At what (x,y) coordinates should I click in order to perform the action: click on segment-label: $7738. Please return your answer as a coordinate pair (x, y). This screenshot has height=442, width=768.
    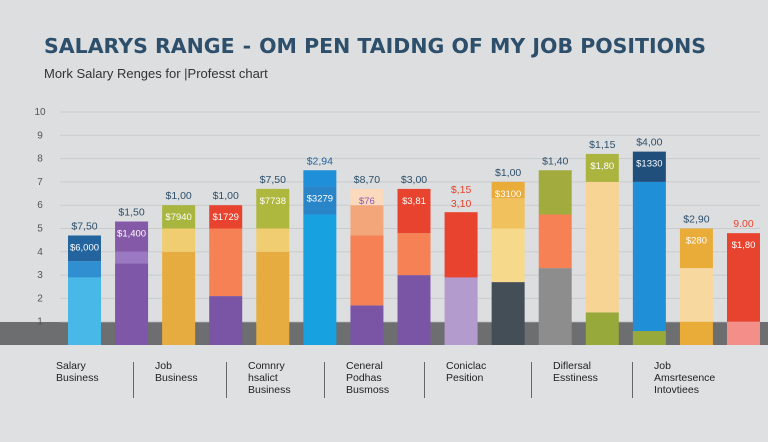
    Looking at the image, I should click on (273, 201).